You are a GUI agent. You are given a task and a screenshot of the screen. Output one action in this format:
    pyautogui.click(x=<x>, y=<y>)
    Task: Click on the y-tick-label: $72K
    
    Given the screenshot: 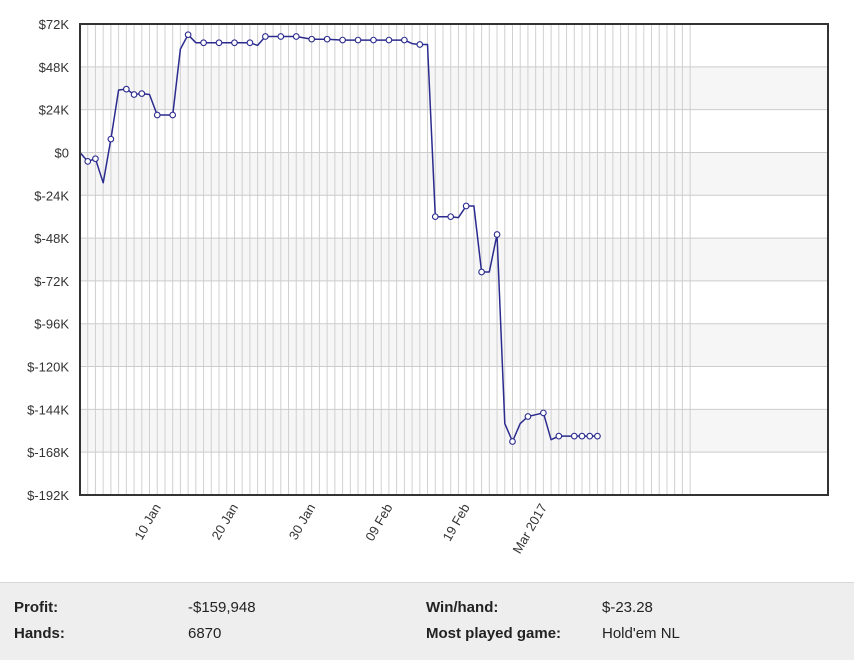 What is the action you would take?
    pyautogui.click(x=54, y=24)
    